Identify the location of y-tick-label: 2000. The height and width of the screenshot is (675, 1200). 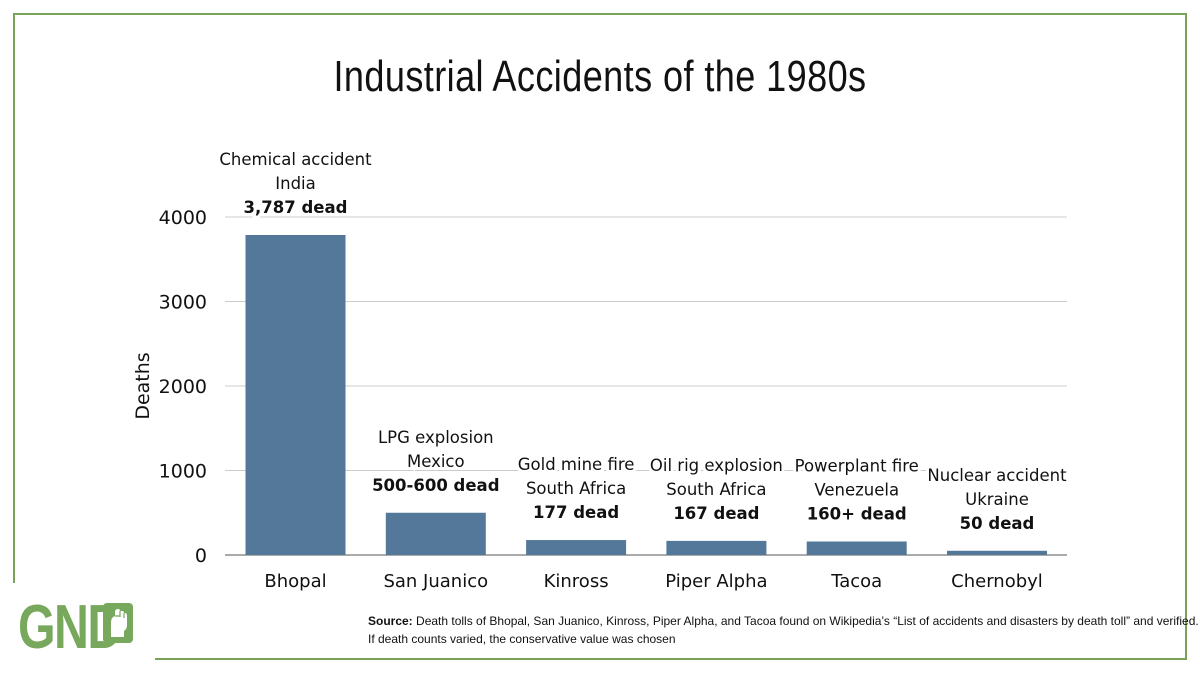
(183, 387).